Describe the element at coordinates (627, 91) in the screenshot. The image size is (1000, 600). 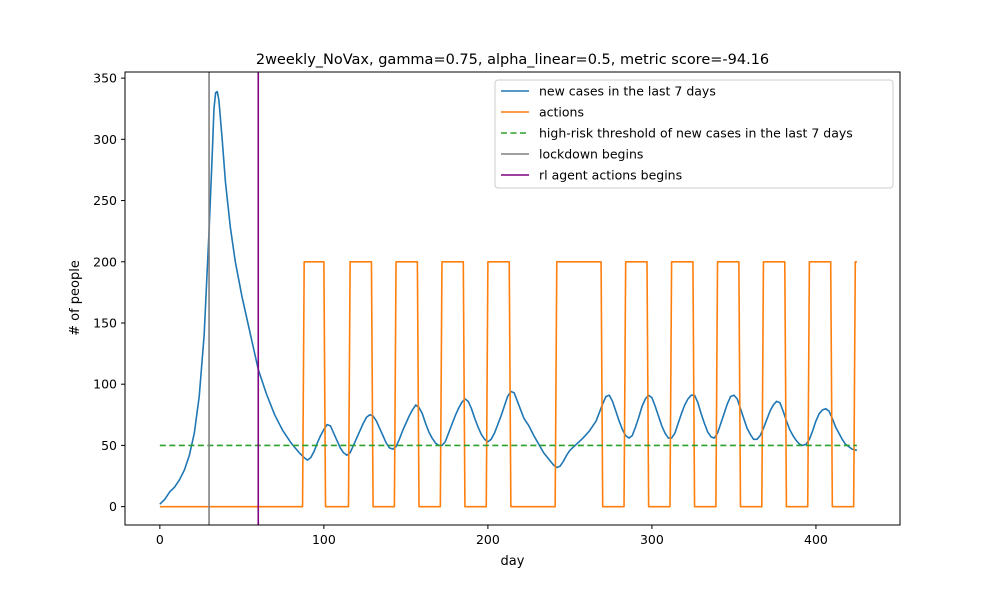
I see `legend-label-0: new cases in the last 7 days` at that location.